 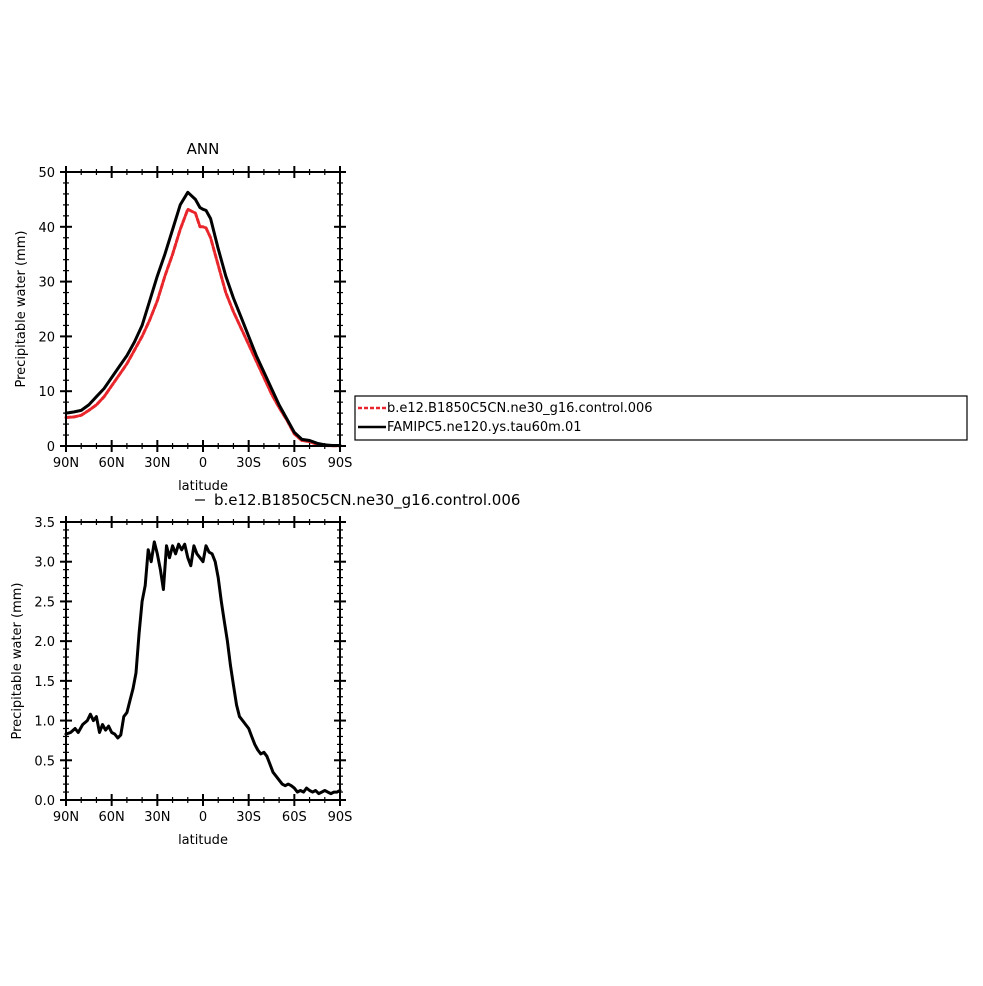 I want to click on y-tick-label: 0.5, so click(x=44, y=761).